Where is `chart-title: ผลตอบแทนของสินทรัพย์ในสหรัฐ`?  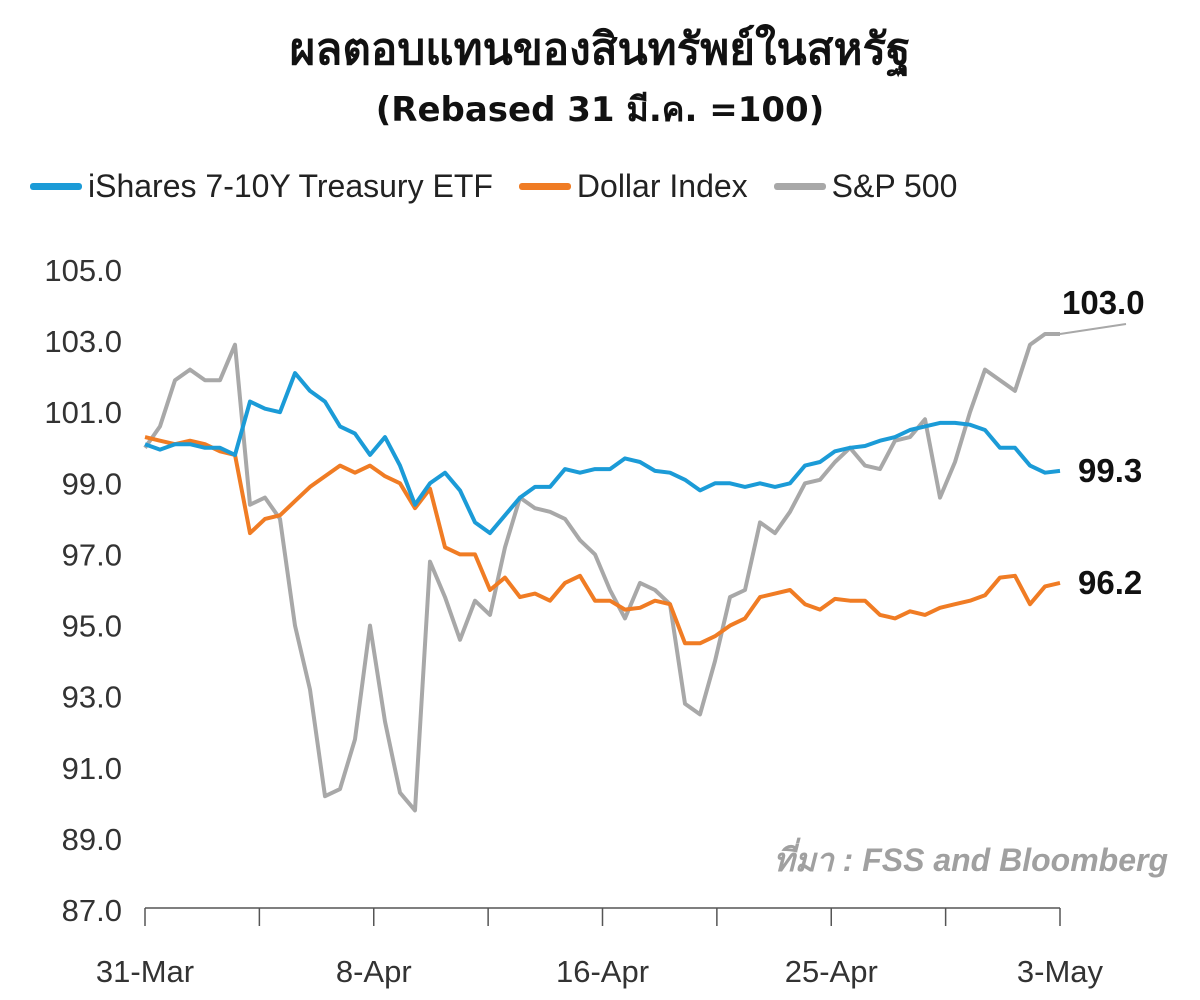 chart-title: ผลตอบแทนของสินทรัพย์ในสหรัฐ is located at coordinates (600, 49).